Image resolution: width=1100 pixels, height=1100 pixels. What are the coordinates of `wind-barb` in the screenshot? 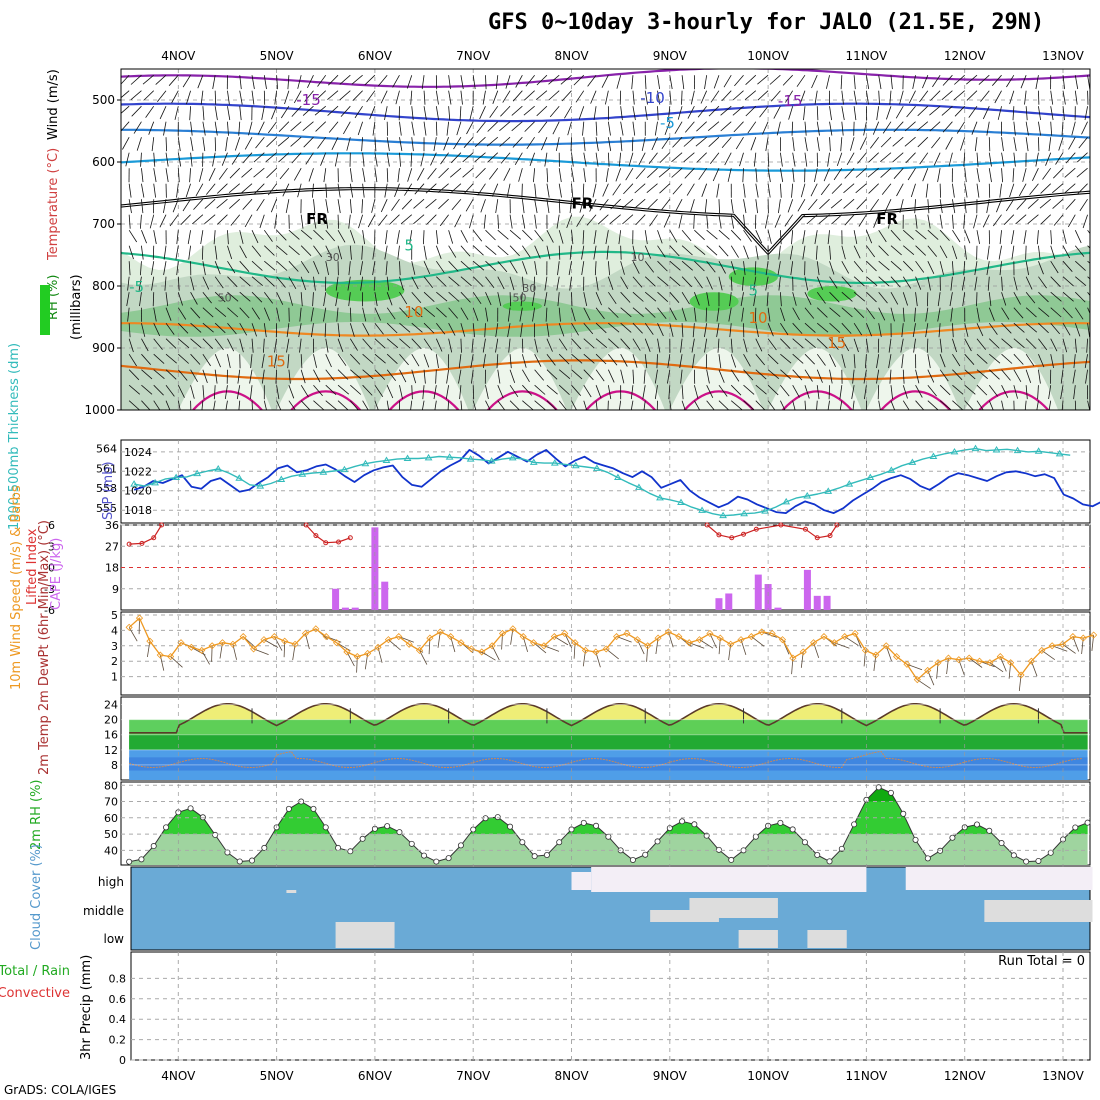 It's located at (851, 641).